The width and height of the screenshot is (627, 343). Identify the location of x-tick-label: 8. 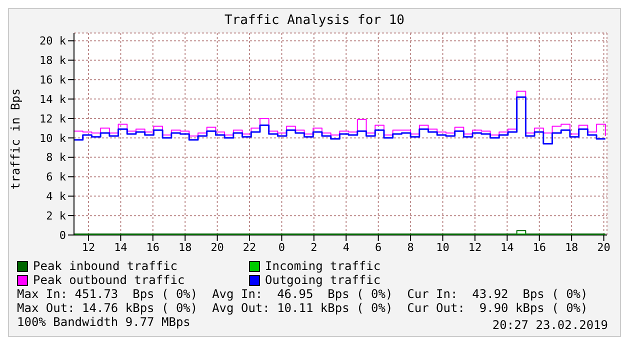
(410, 247).